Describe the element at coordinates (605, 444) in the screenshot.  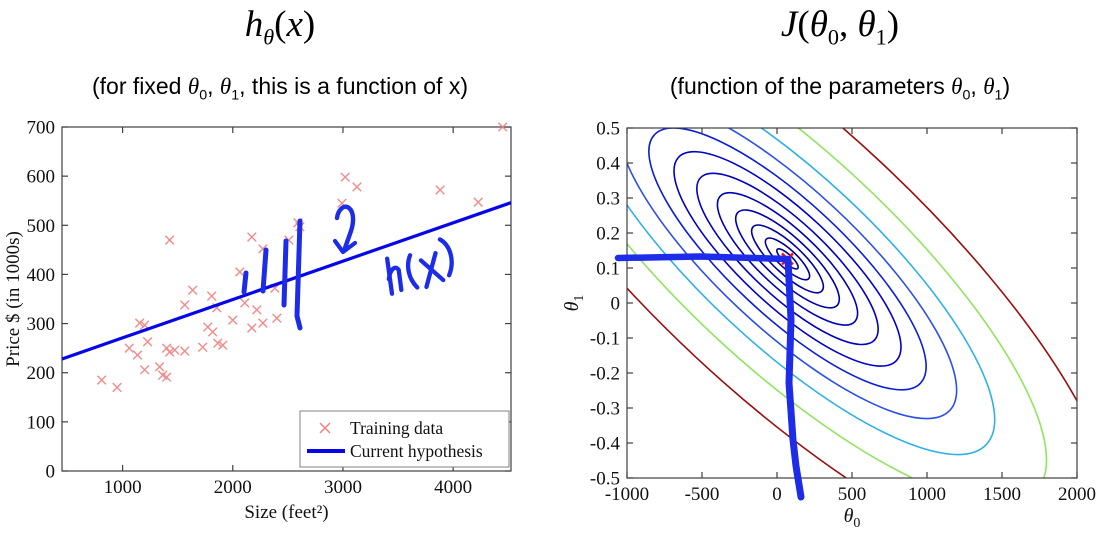
I see `y-tick-label: -0.4` at that location.